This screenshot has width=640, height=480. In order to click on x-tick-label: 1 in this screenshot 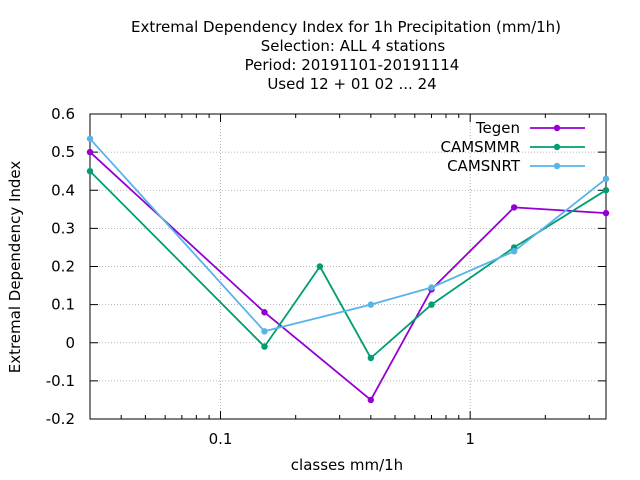, I will do `click(470, 439)`.